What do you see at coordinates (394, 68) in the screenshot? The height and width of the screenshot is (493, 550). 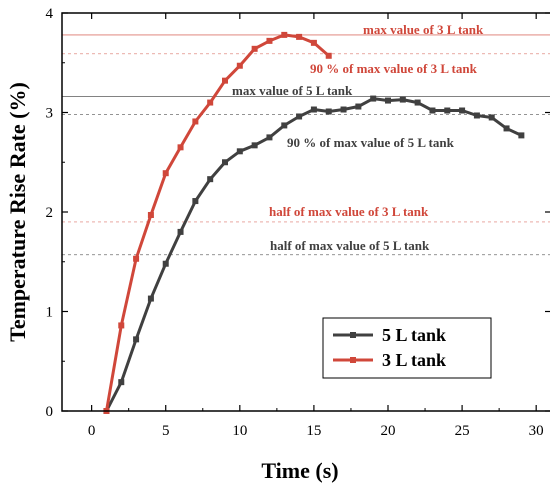 I see `reference-line-label: 90 % of max value of 3 L tank` at bounding box center [394, 68].